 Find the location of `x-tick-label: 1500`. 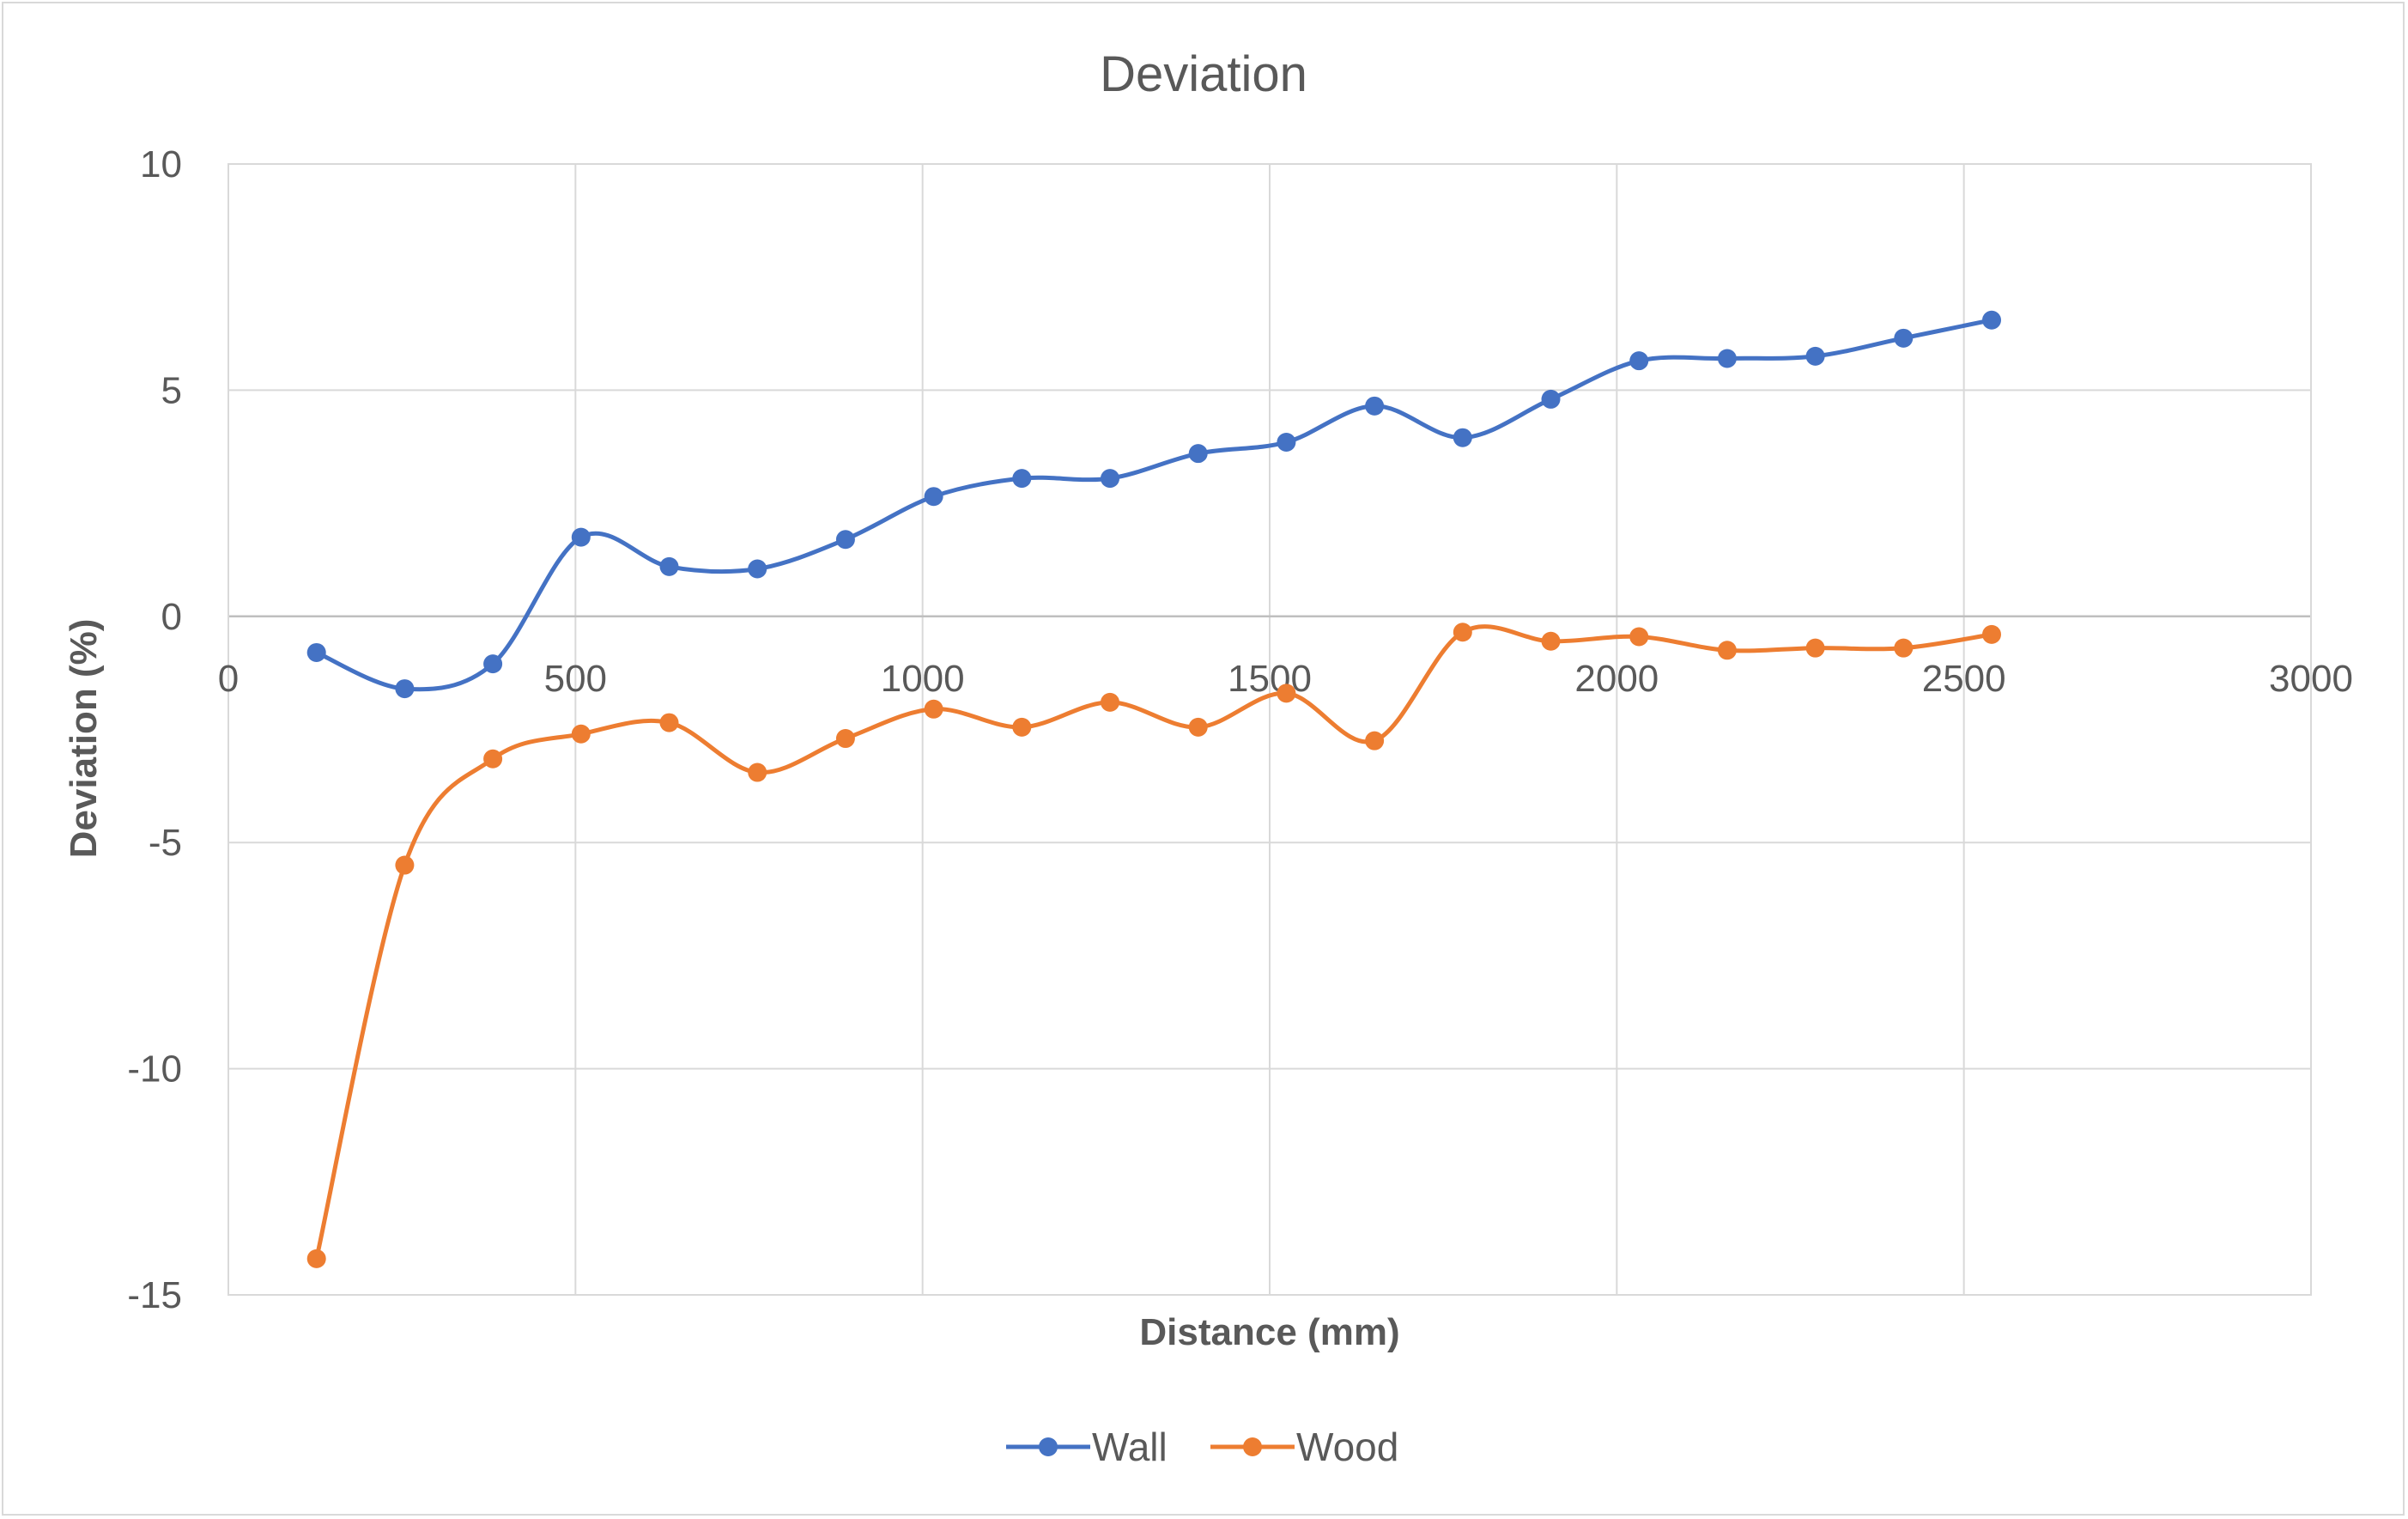

x-tick-label: 1500 is located at coordinates (1270, 679).